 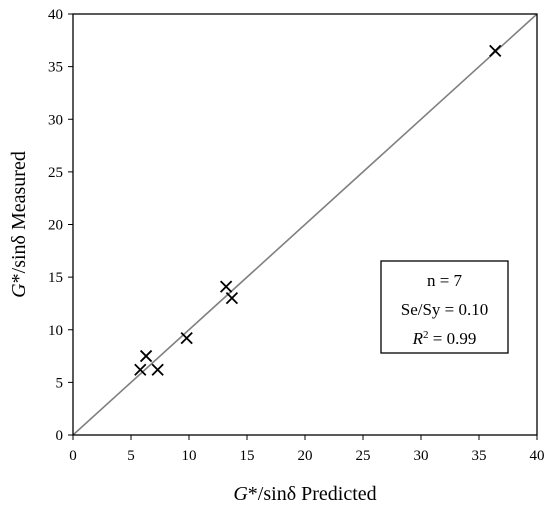 I want to click on y-tick-label: 10, so click(x=55, y=331).